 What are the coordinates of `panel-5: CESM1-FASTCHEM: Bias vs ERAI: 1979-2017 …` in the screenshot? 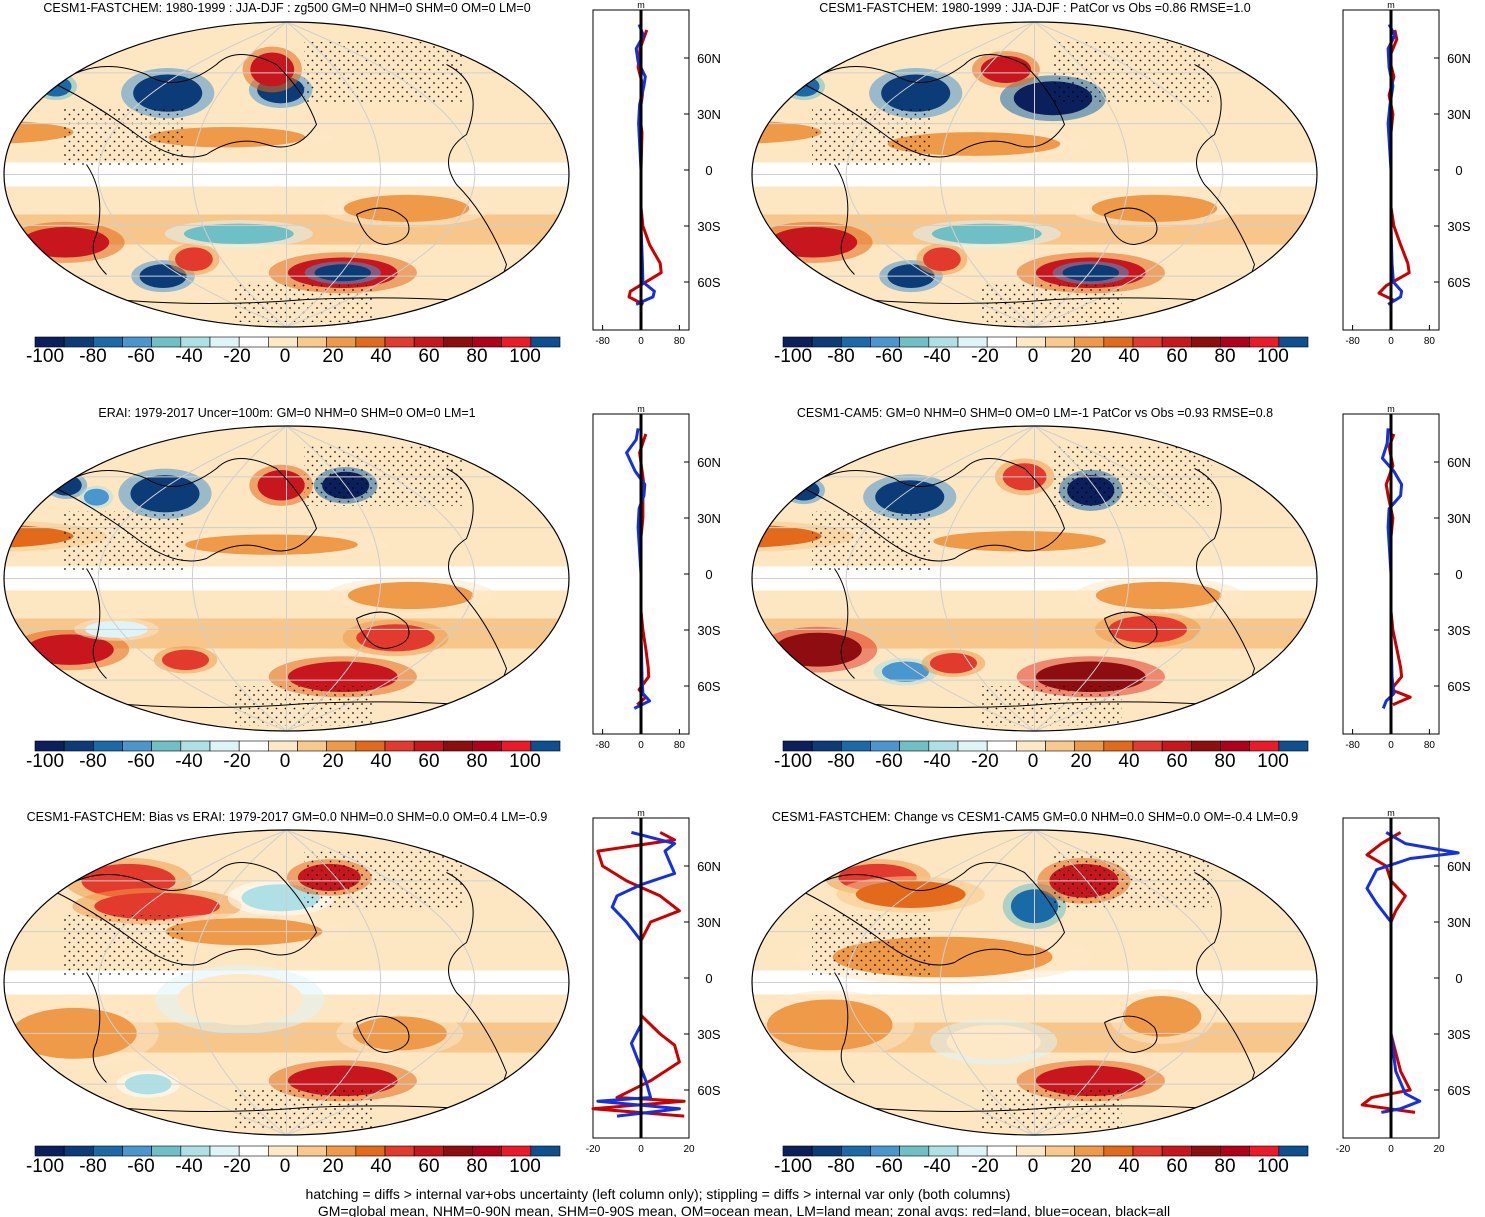 It's located at (362, 992).